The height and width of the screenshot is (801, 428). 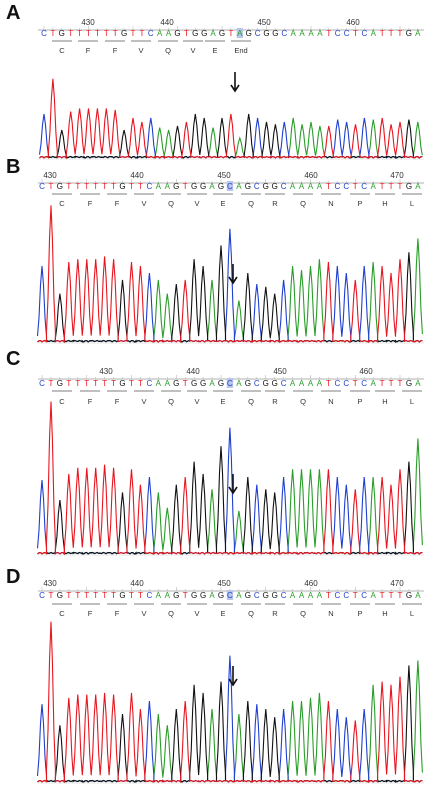 What do you see at coordinates (384, 401) in the screenshot?
I see `amino-acid-label: H` at bounding box center [384, 401].